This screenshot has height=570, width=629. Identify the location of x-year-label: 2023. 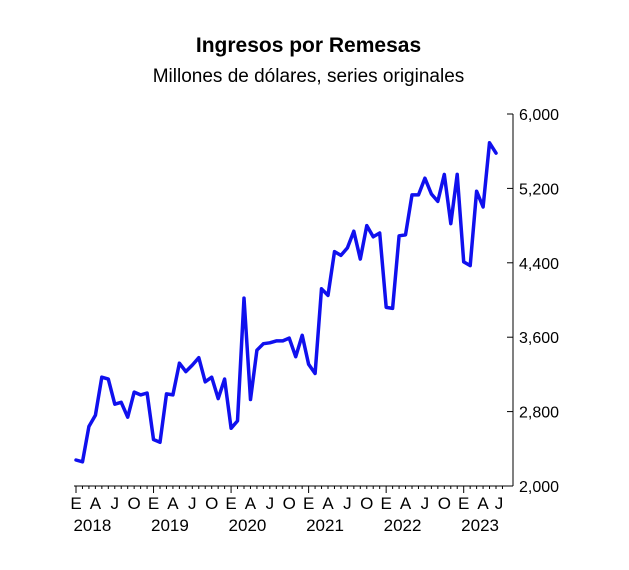
(480, 525).